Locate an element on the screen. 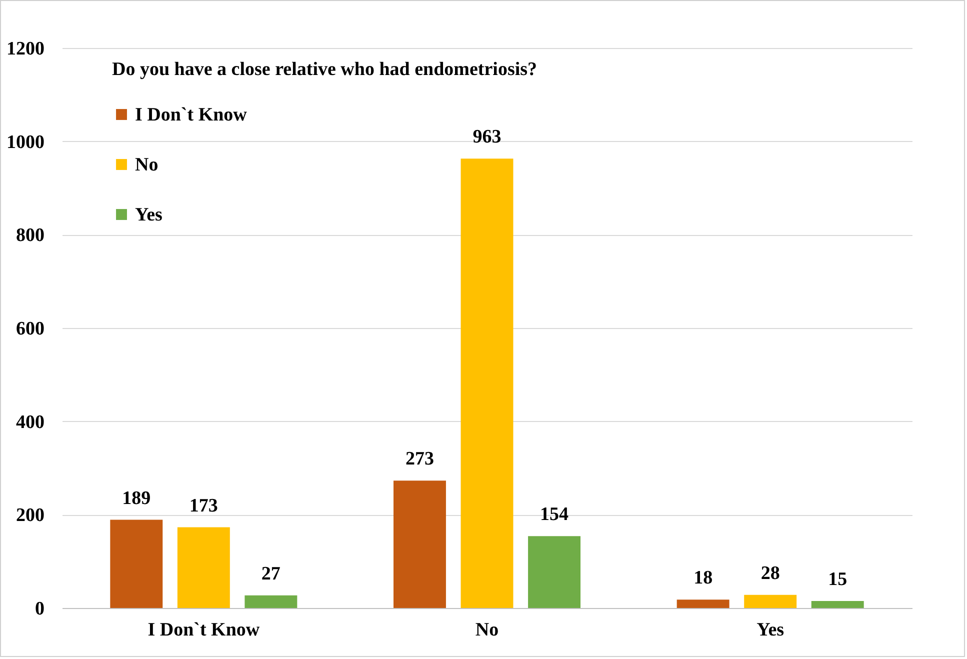 This screenshot has width=967, height=659. data-label: 173 is located at coordinates (203, 505).